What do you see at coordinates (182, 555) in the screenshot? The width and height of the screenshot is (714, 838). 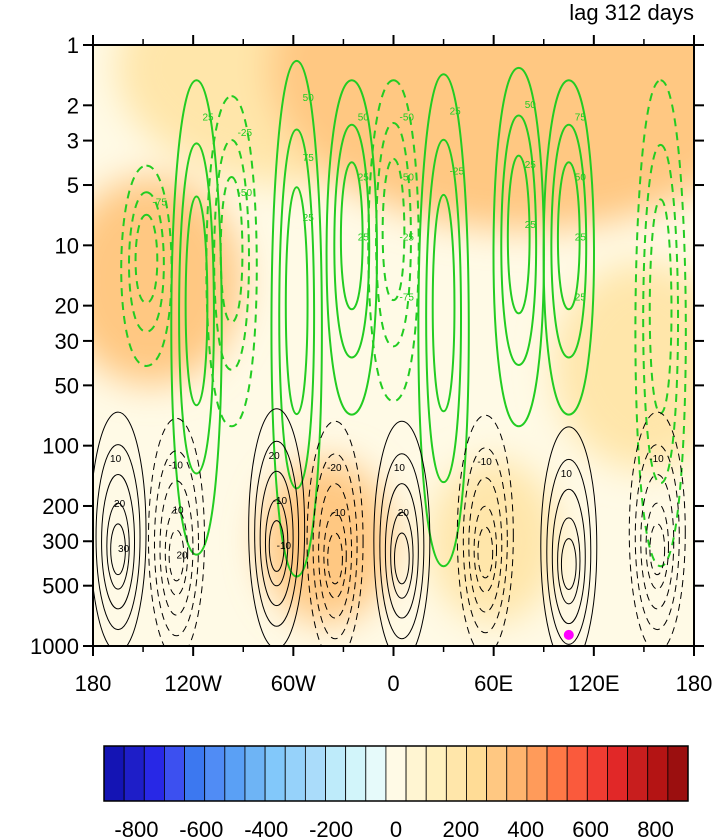 I see `black-contour-label-1-2: 20` at bounding box center [182, 555].